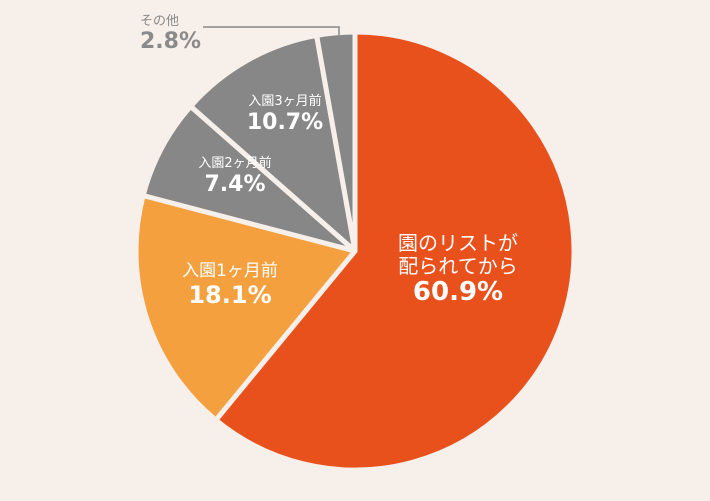  What do you see at coordinates (235, 176) in the screenshot?
I see `slice-label-2month: 入園2ヶ月前 7.4%` at bounding box center [235, 176].